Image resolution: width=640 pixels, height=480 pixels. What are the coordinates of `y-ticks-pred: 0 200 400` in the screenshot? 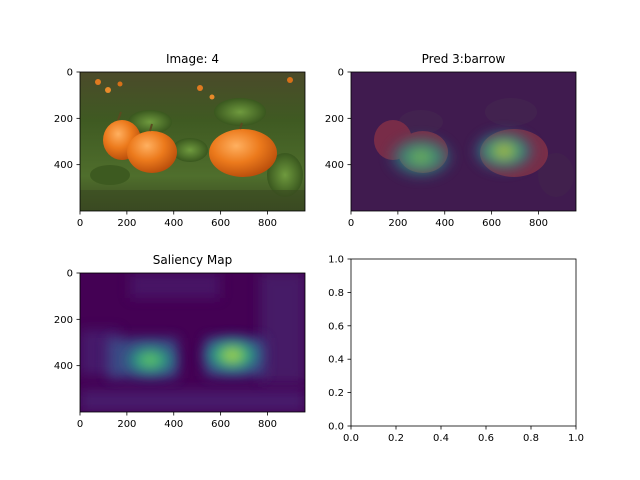 It's located at (338, 119).